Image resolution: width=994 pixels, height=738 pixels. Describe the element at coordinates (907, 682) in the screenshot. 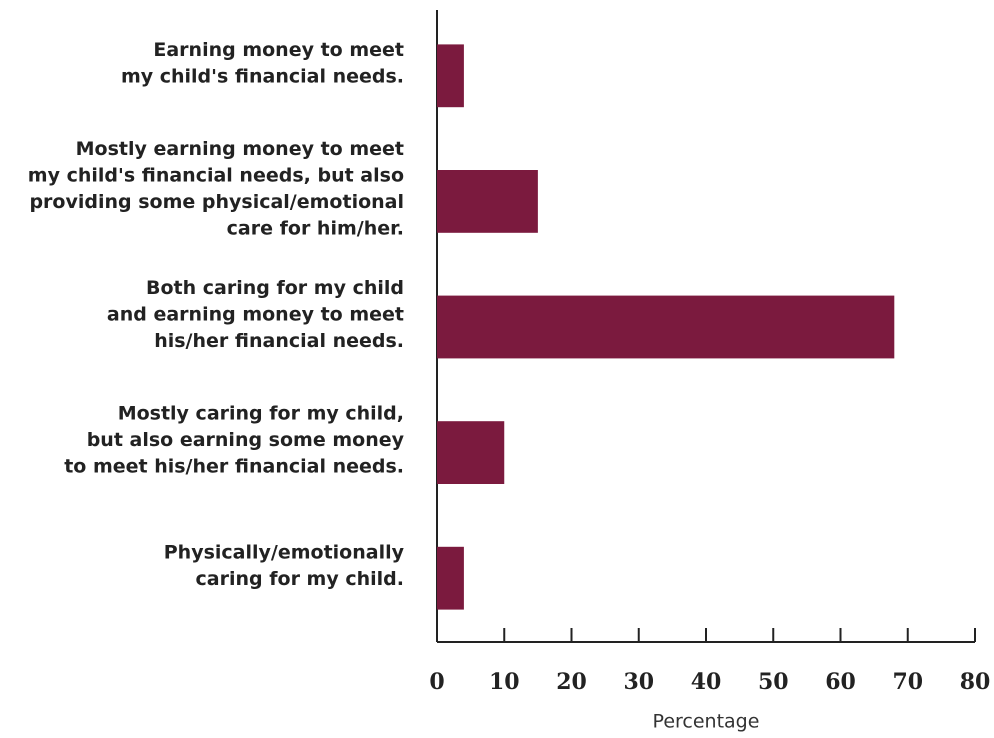

I see `x-tick-label: 70` at that location.